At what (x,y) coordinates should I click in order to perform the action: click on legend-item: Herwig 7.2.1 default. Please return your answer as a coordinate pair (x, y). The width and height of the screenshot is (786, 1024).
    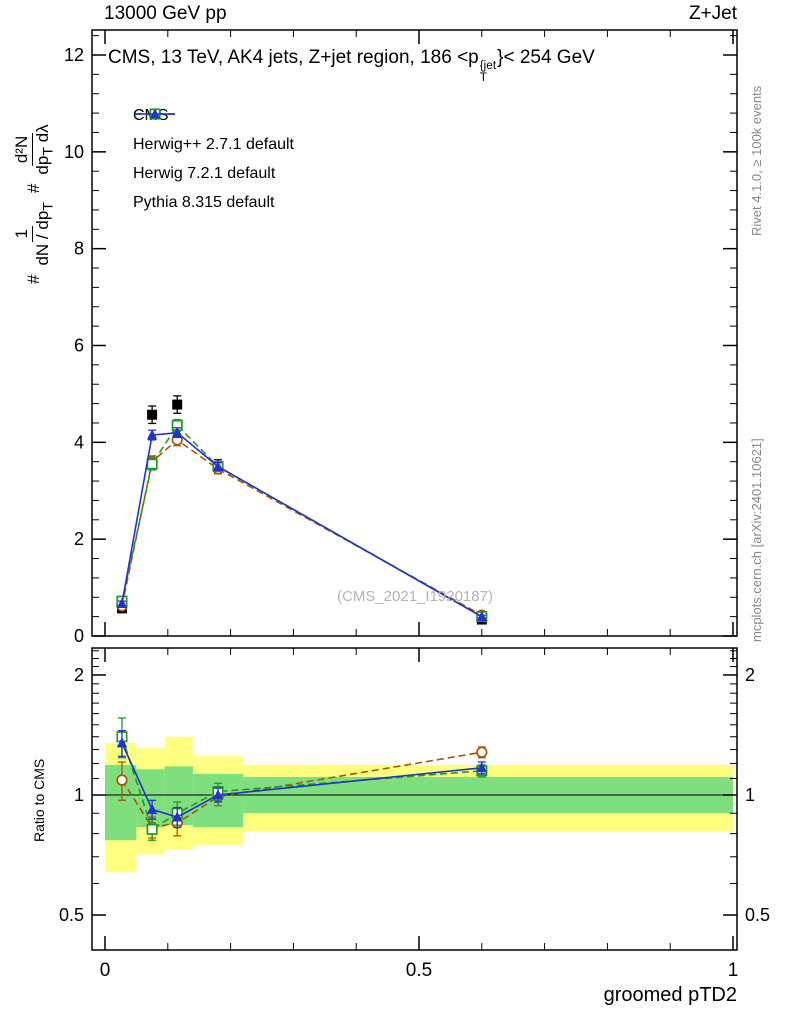
    Looking at the image, I should click on (213, 146).